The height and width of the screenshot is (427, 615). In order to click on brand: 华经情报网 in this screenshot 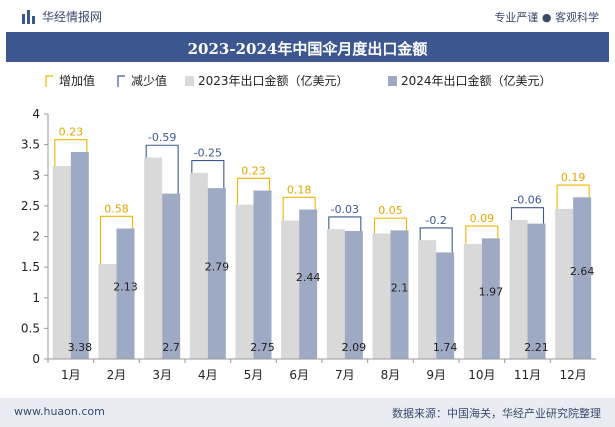, I will do `click(62, 16)`.